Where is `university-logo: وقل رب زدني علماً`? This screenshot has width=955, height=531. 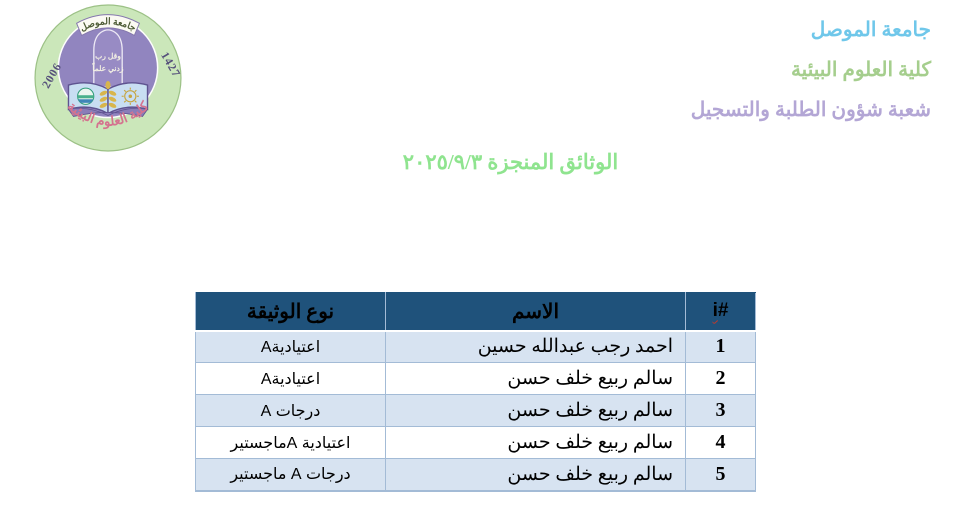 university-logo: وقل رب زدني علماً is located at coordinates (108, 78).